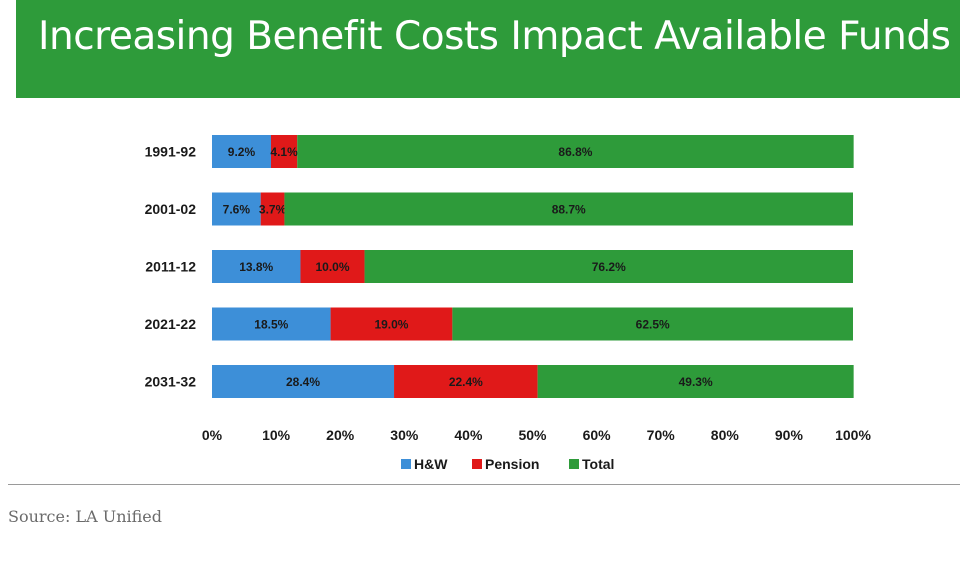 This screenshot has height=561, width=979. I want to click on x-tick-label: 90%, so click(789, 435).